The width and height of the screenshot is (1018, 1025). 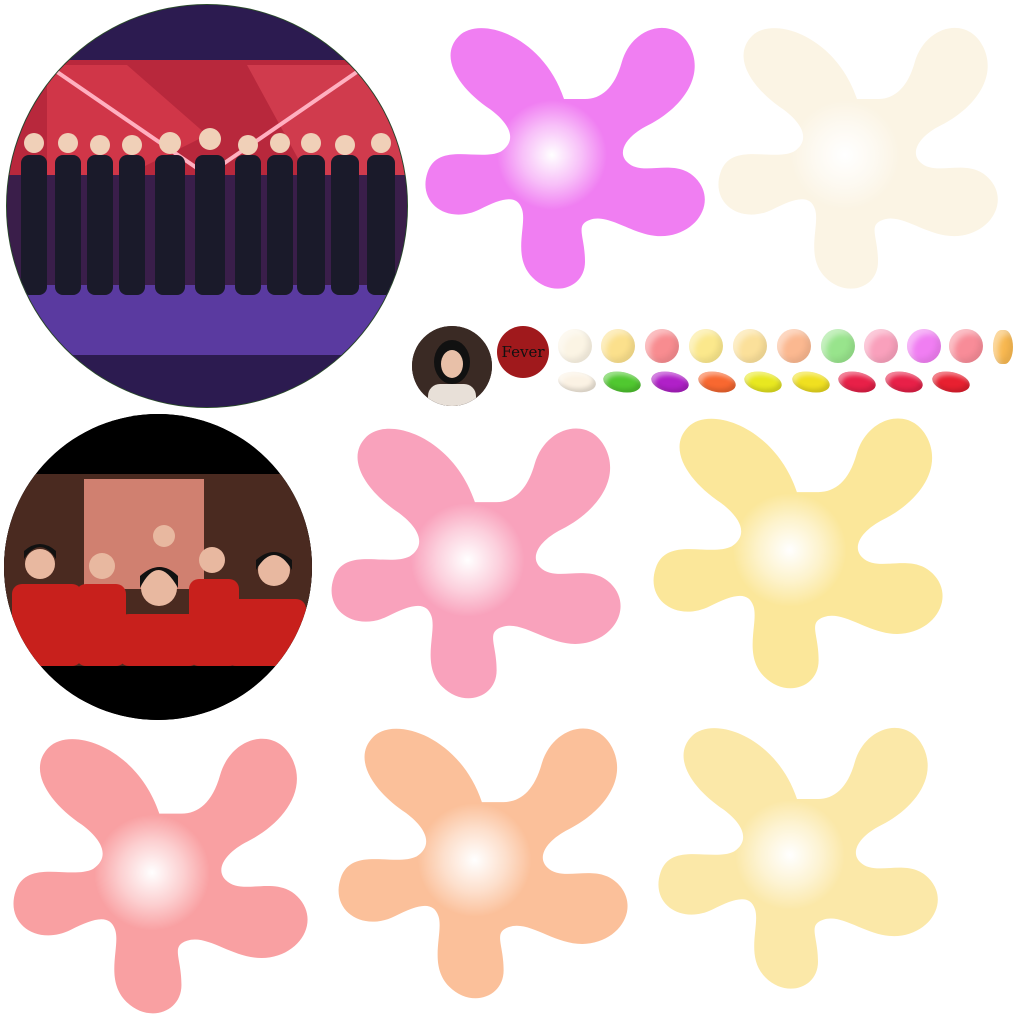 What do you see at coordinates (452, 366) in the screenshot?
I see `girl-portrait-photo` at bounding box center [452, 366].